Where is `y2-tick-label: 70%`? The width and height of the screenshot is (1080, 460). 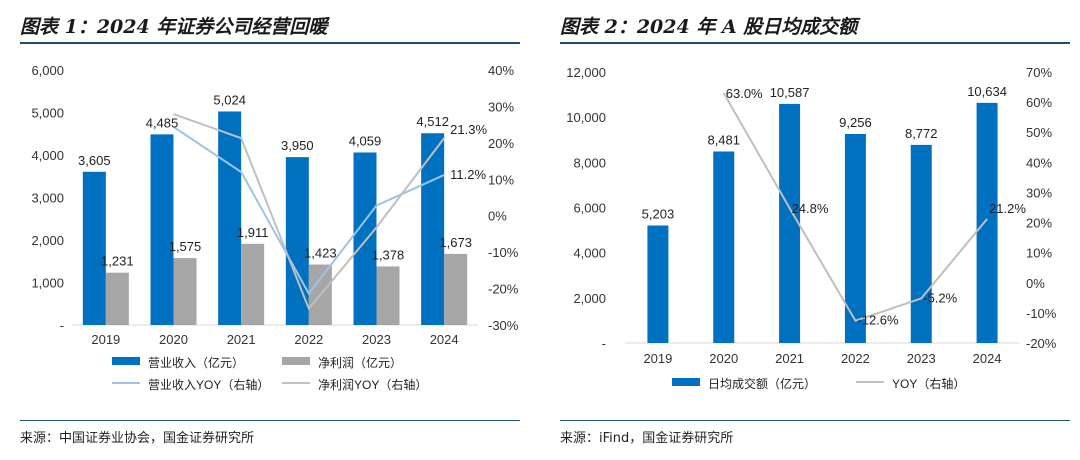 y2-tick-label: 70% is located at coordinates (1039, 72).